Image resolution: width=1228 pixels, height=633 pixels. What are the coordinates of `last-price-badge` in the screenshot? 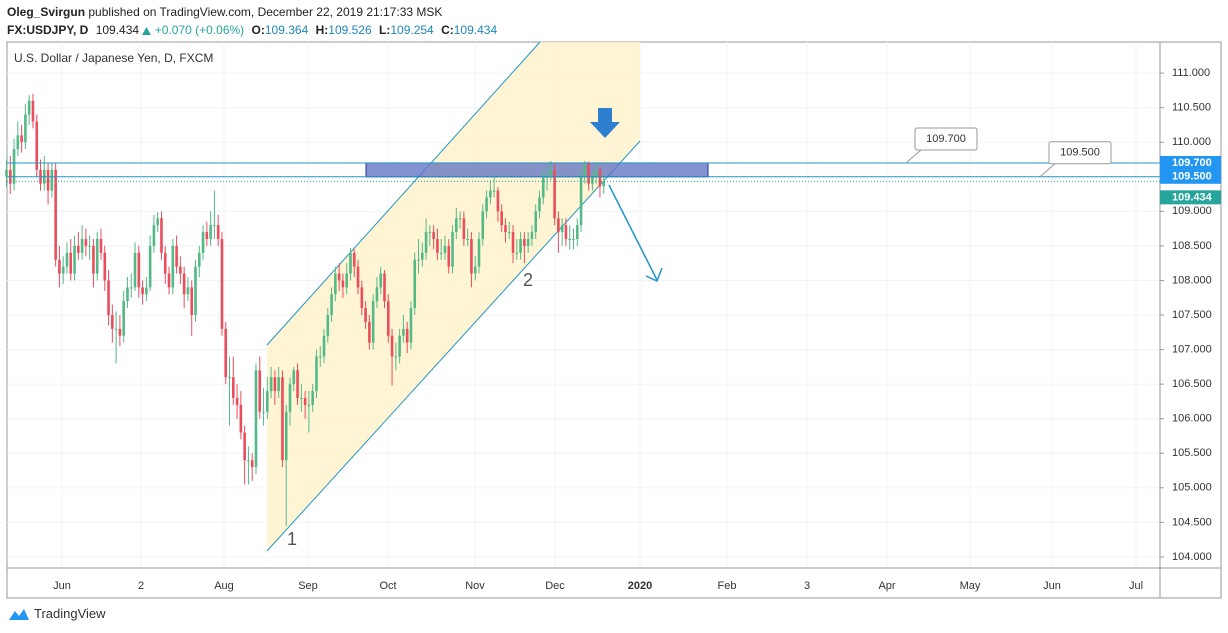 It's located at (1190, 197).